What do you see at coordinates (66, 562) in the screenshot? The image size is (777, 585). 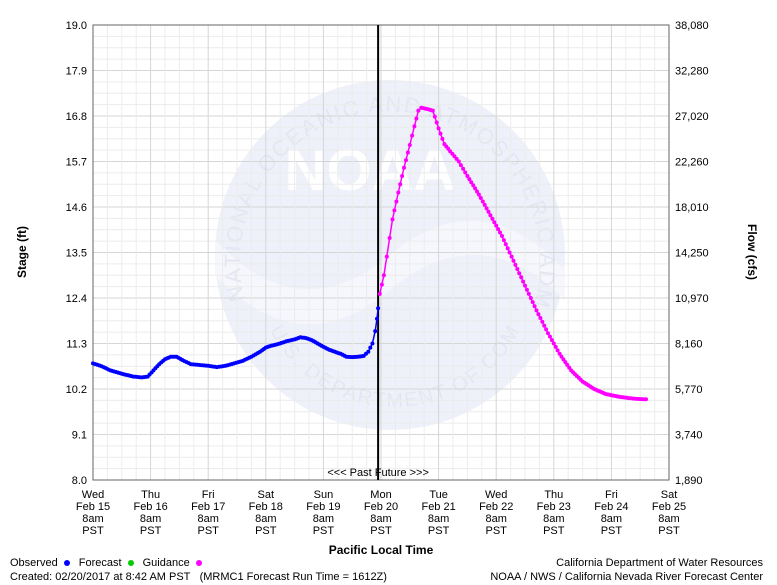 I see `legend-observed-dot` at bounding box center [66, 562].